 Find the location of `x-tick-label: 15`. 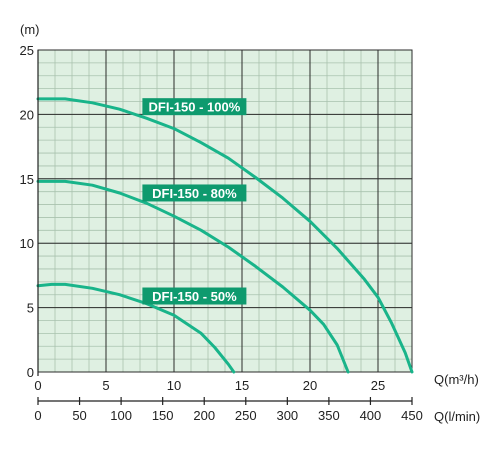

x-tick-label: 15 is located at coordinates (242, 385).